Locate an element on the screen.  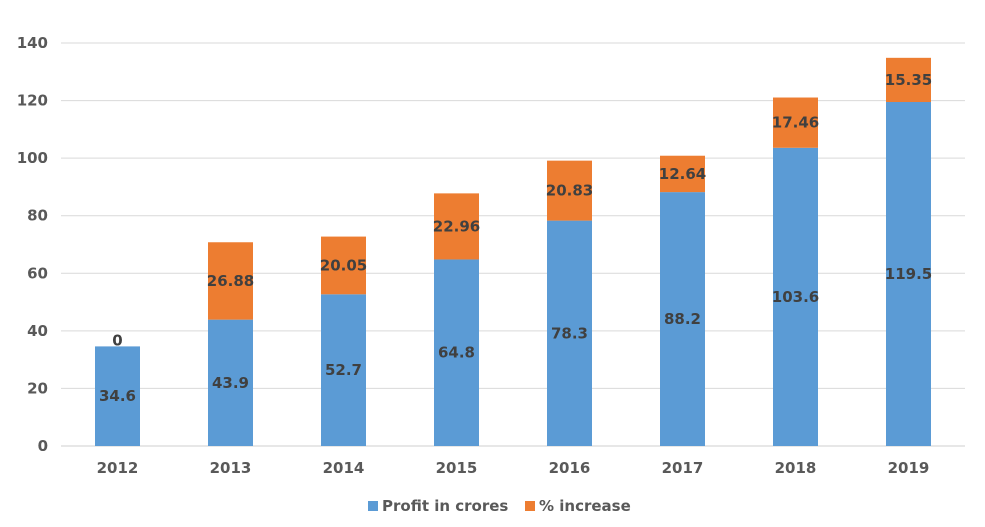
x-tick-label-2019: 2019 is located at coordinates (909, 468).